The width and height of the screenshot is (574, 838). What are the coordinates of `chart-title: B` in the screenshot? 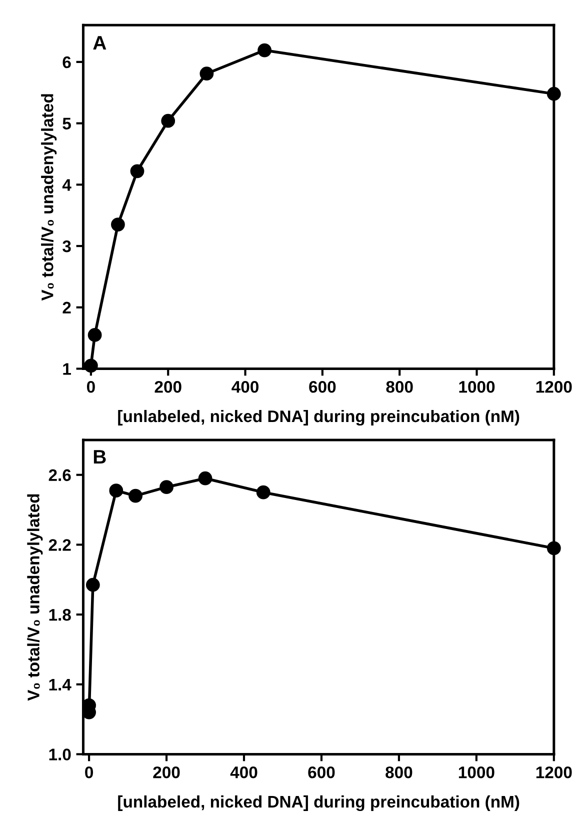 It's located at (100, 457).